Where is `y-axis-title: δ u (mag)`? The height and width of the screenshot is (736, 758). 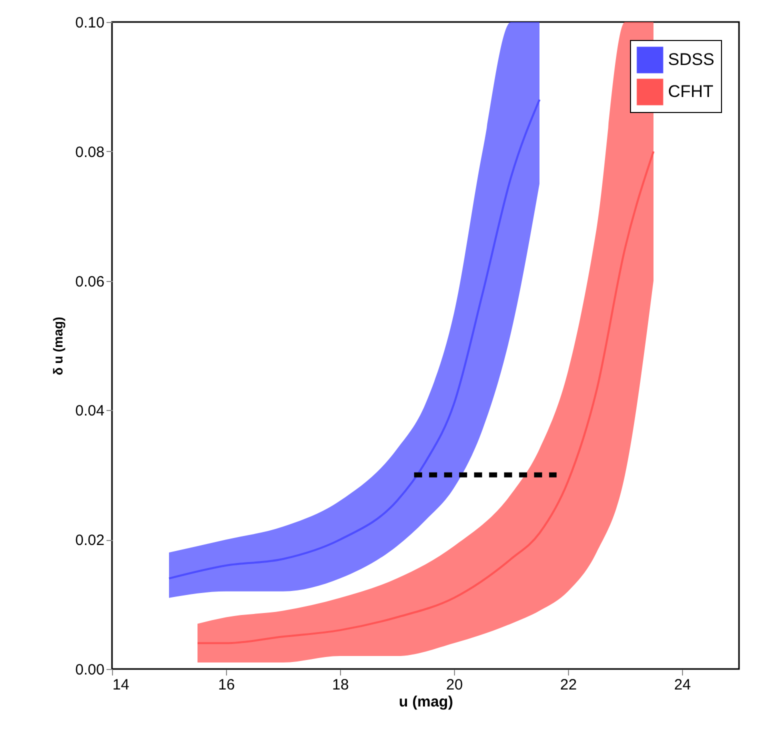 y-axis-title: δ u (mag) is located at coordinates (58, 346).